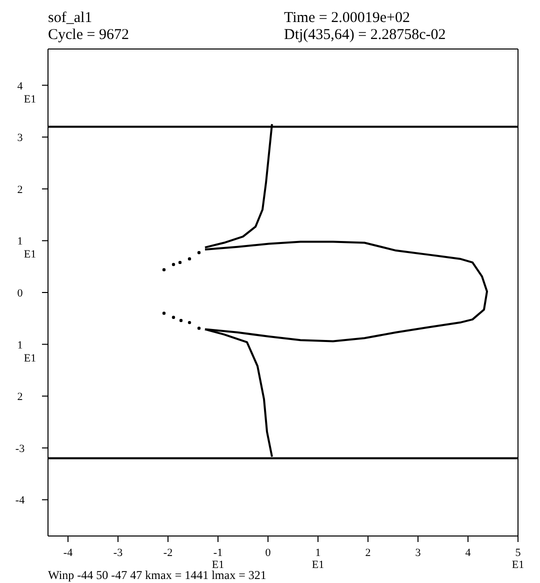 The height and width of the screenshot is (583, 540). I want to click on x-tick-label: -3, so click(118, 553).